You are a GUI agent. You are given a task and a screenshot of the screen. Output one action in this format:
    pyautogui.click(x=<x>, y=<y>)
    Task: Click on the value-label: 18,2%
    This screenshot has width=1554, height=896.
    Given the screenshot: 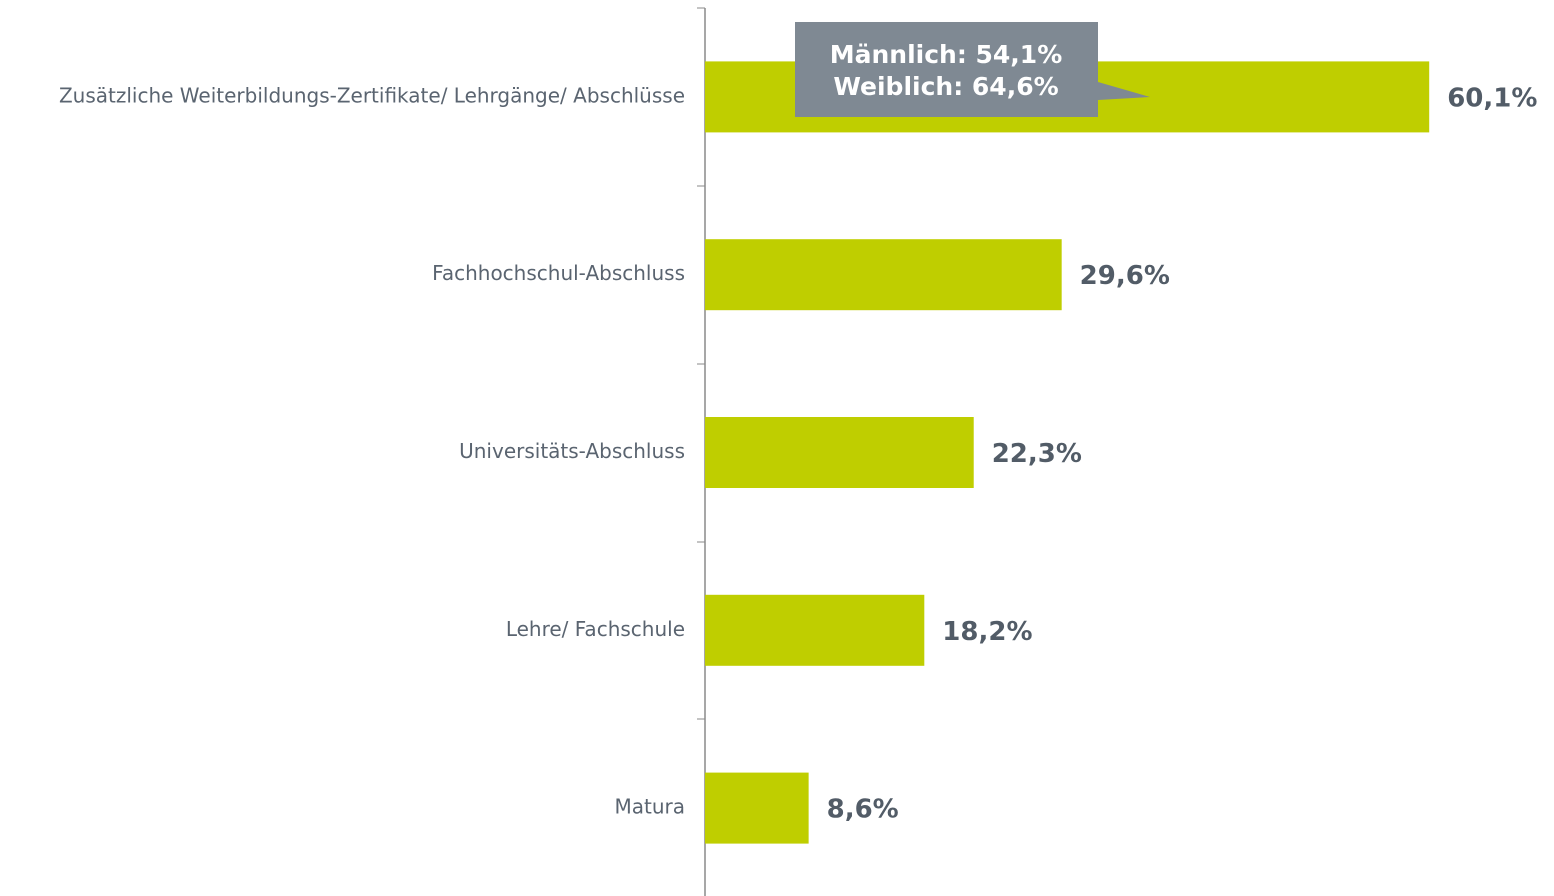 What is the action you would take?
    pyautogui.click(x=987, y=632)
    